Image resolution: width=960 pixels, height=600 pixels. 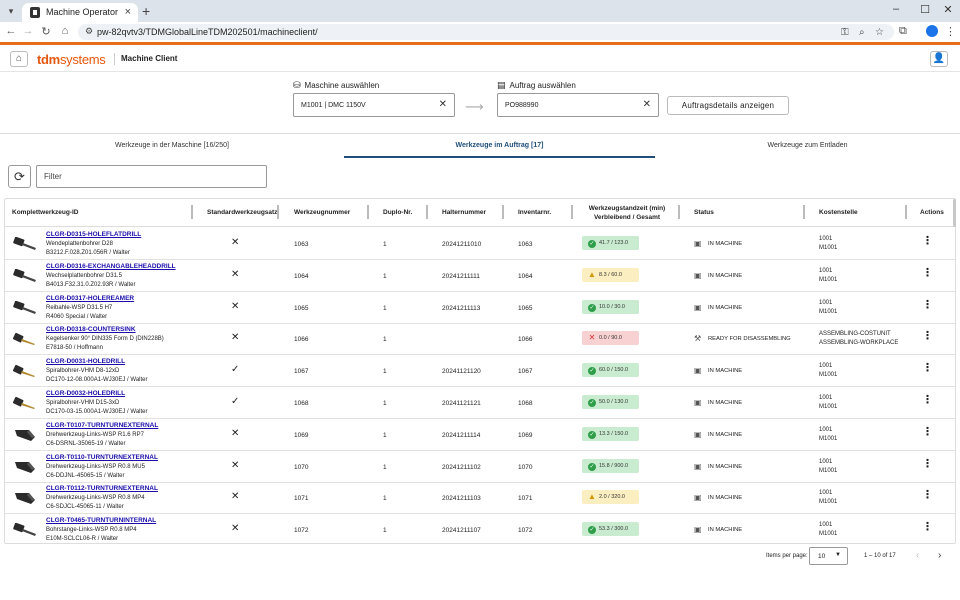 I want to click on order-select: PO988990 ✕, so click(x=578, y=105).